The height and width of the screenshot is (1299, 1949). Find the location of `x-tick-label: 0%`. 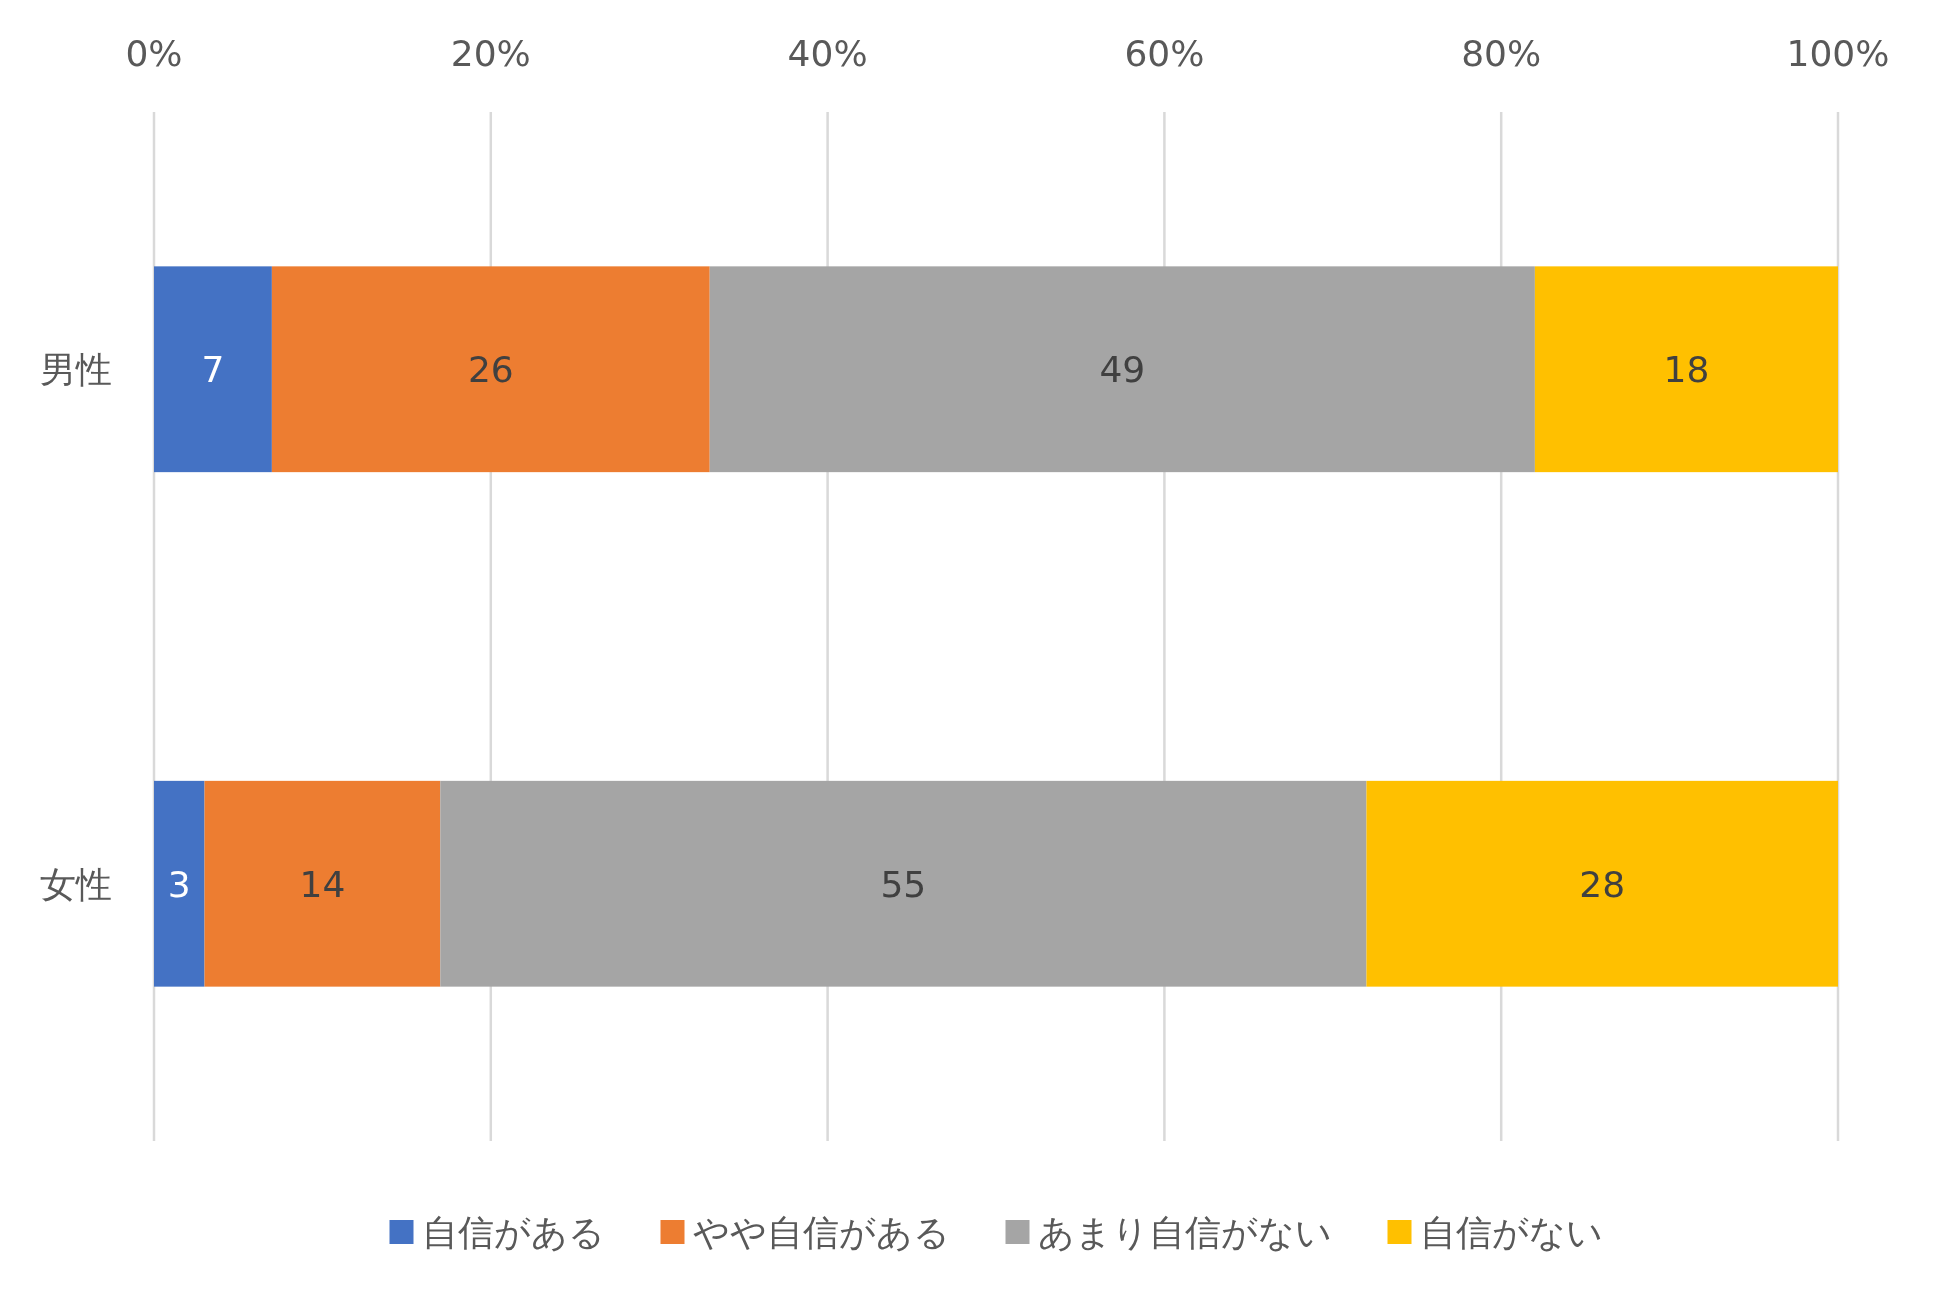

x-tick-label: 0% is located at coordinates (154, 53).